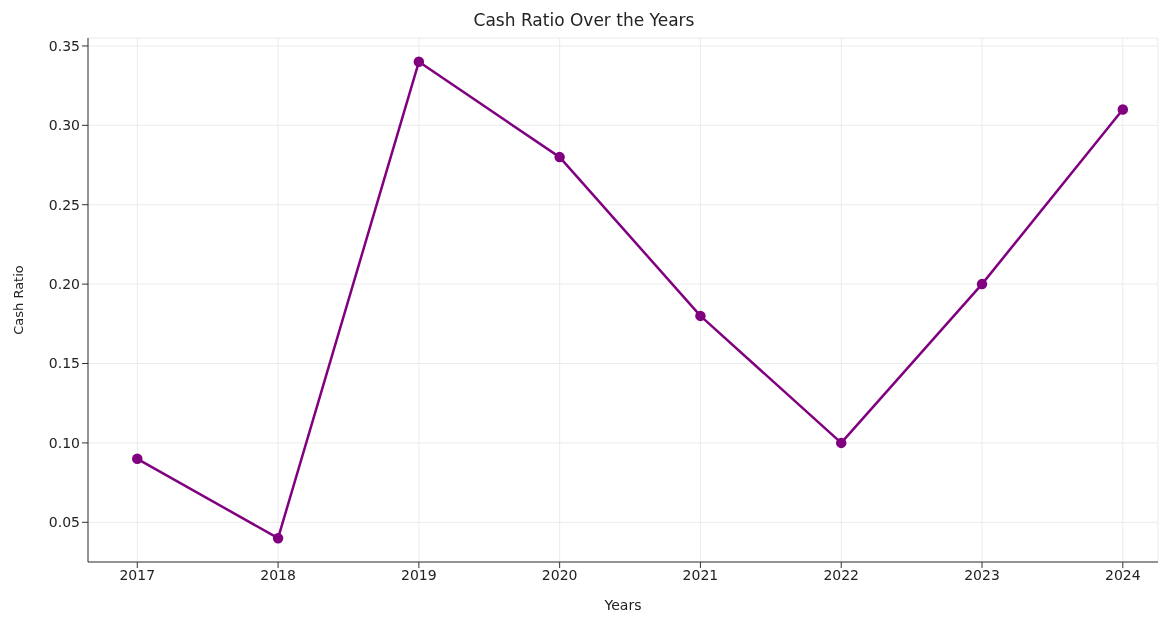 The image size is (1168, 624). I want to click on chart-title: Cash Ratio Over the Years, so click(584, 20).